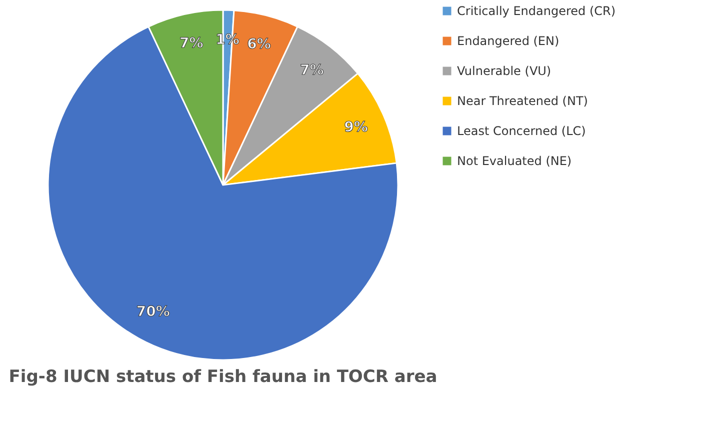  Describe the element at coordinates (228, 40) in the screenshot. I see `data-label: 1%` at that location.